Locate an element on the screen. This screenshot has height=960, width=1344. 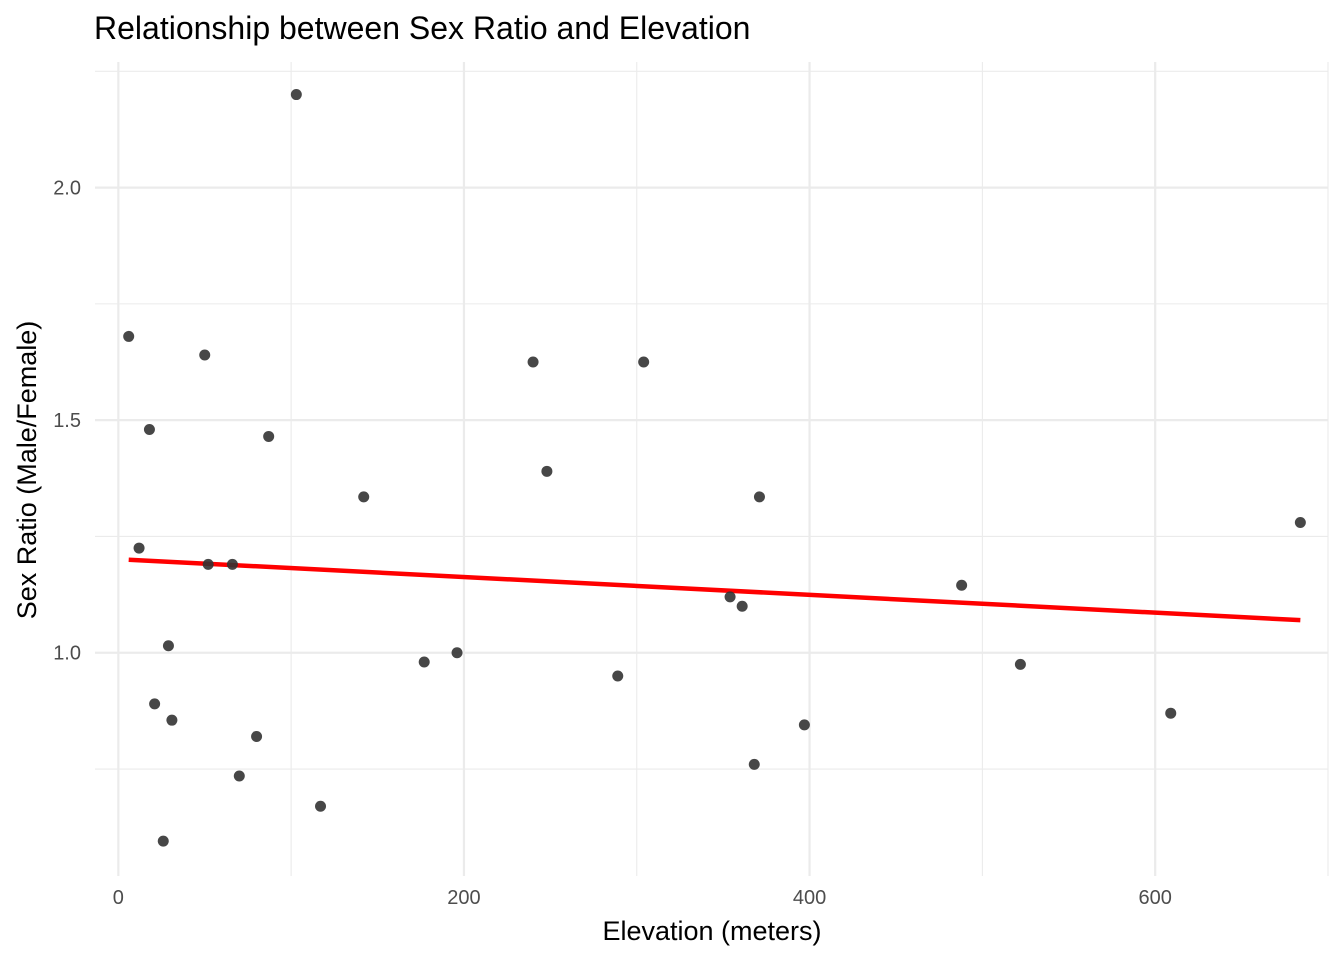
y-axis-title: Sex Ratio (Male/Female) is located at coordinates (27, 470).